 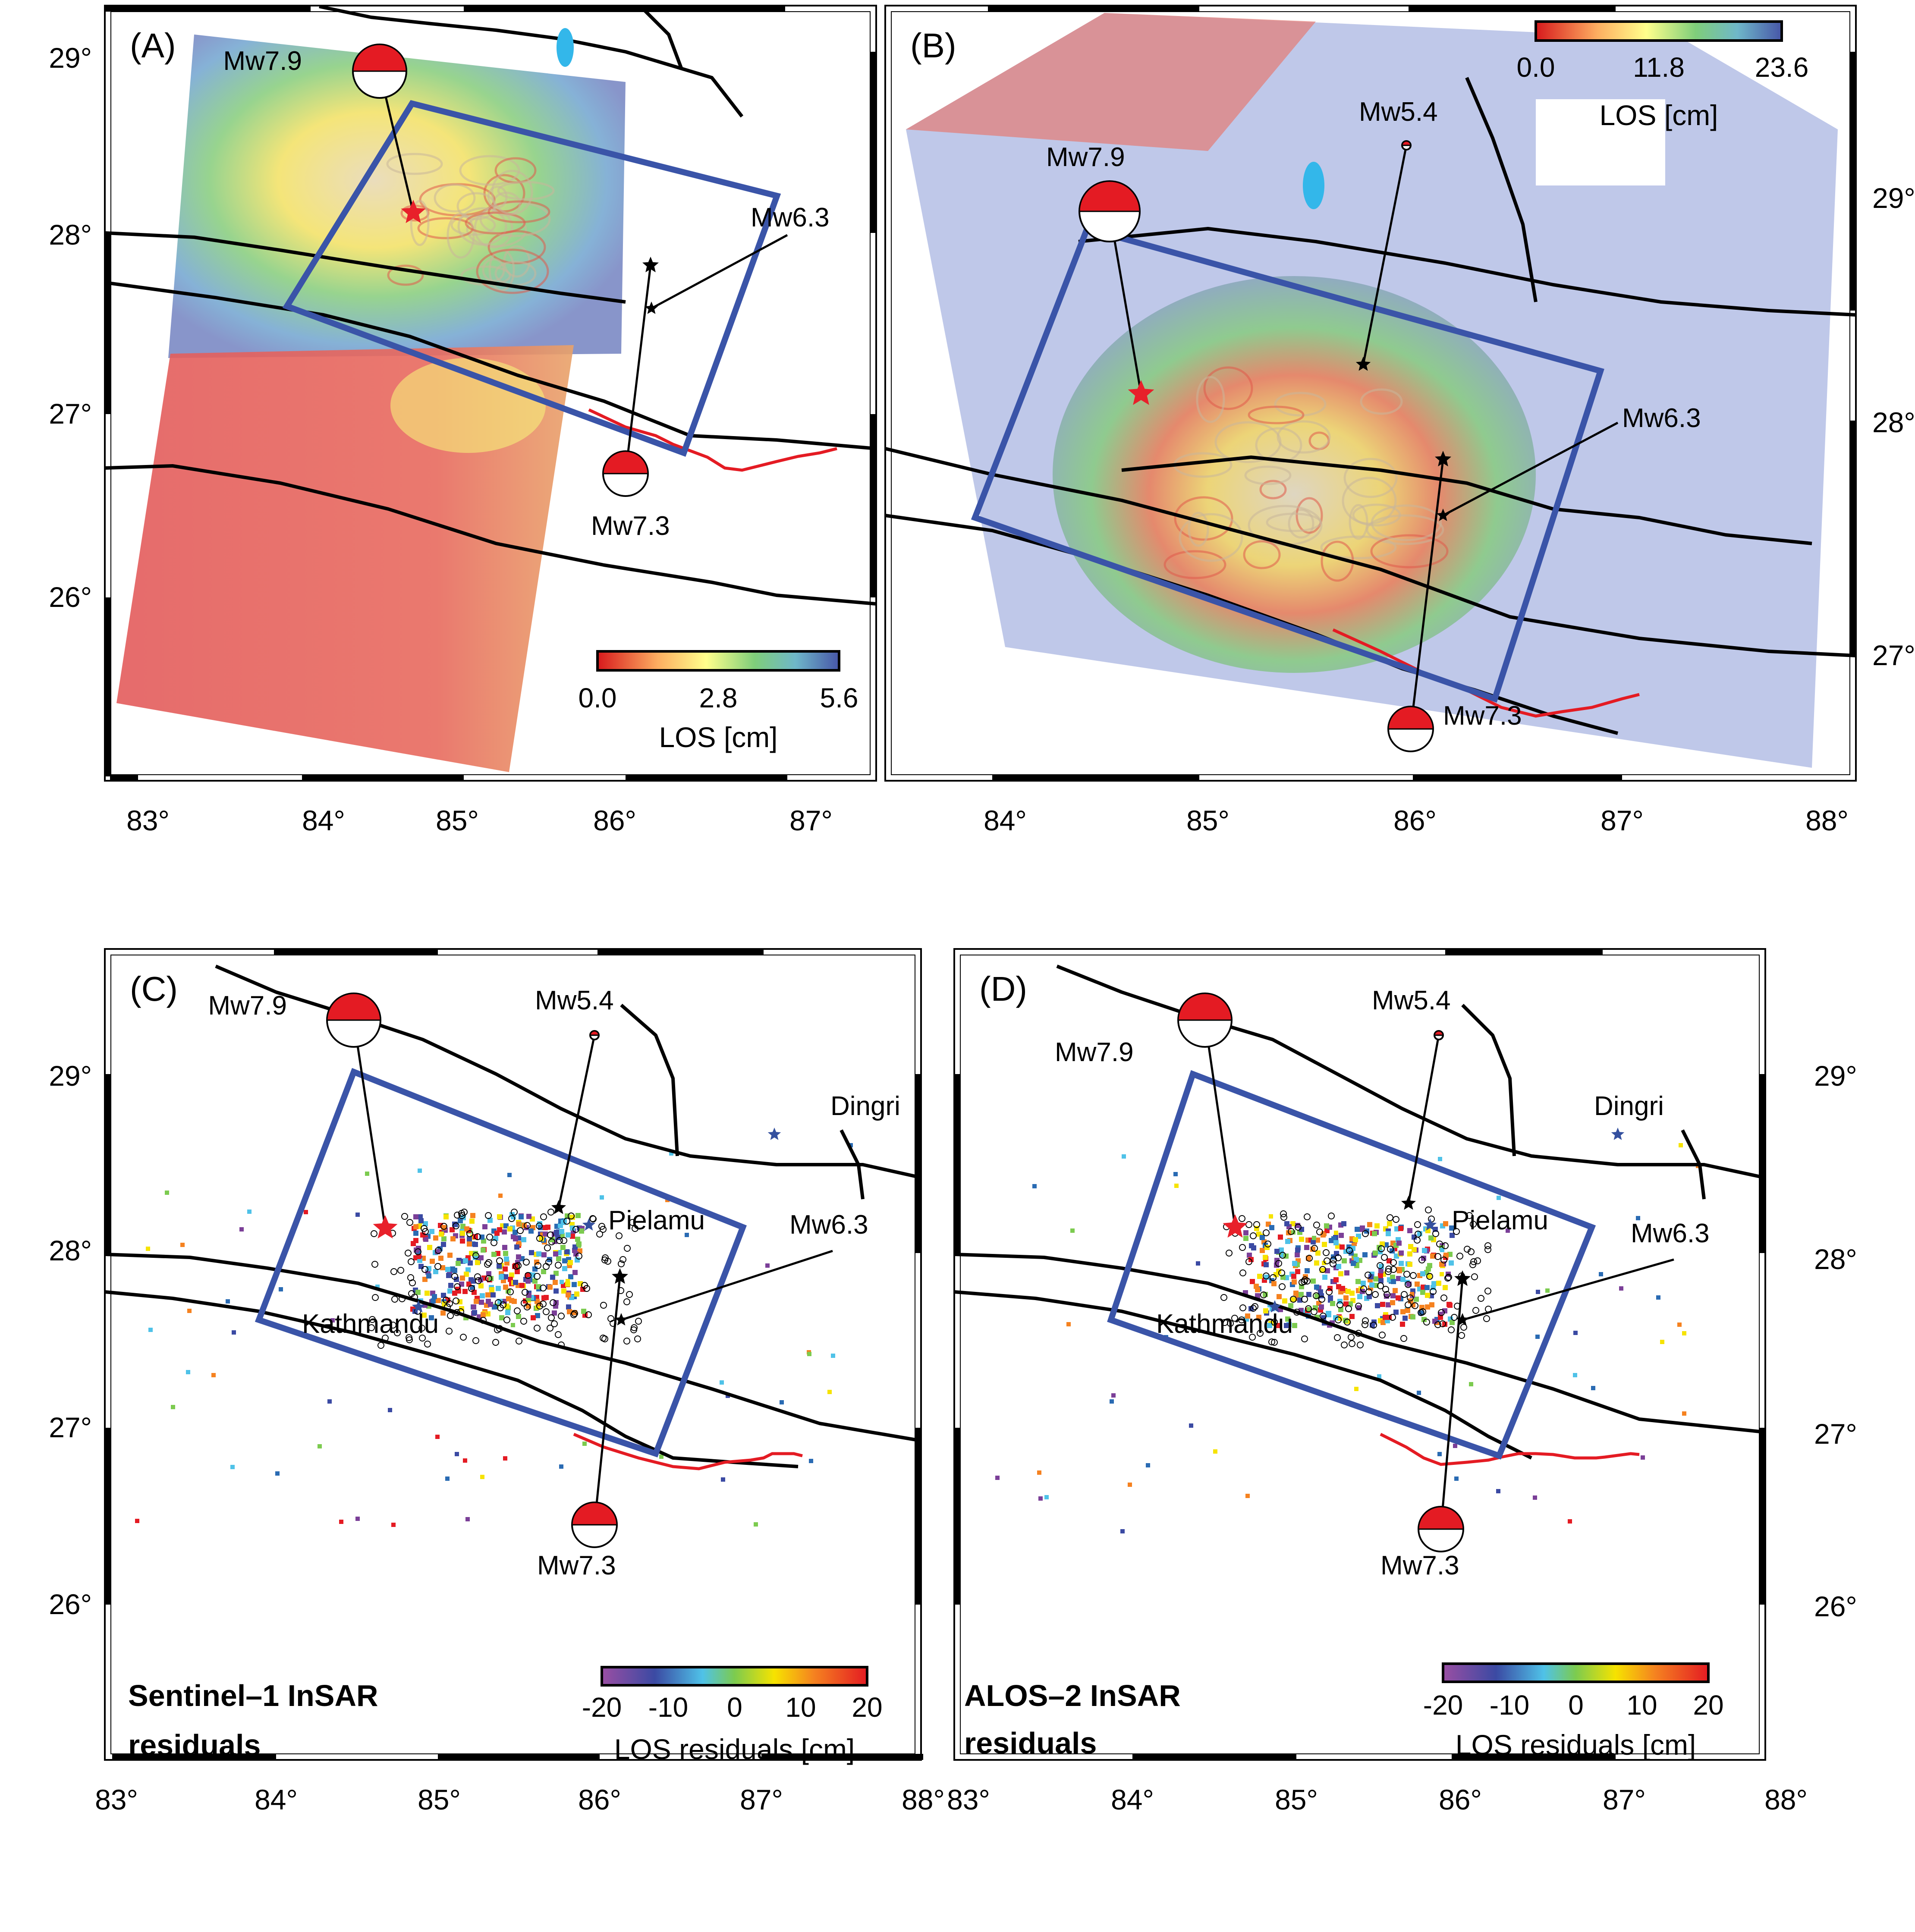 I want to click on colorbar-title: LOS [cm], so click(x=1658, y=115).